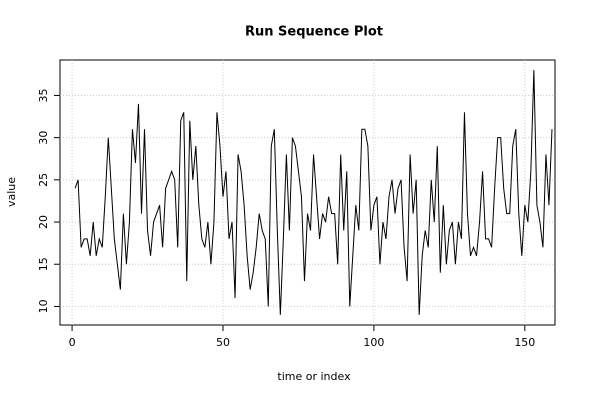  I want to click on x-axis-label: time or index, so click(314, 376).